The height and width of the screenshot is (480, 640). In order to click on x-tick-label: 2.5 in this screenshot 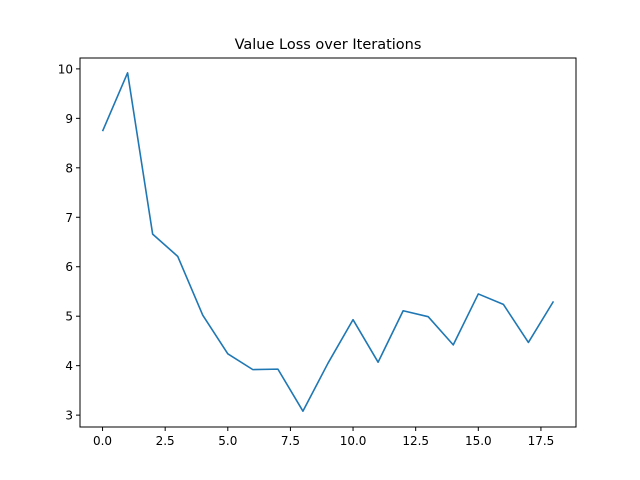, I will do `click(165, 441)`.